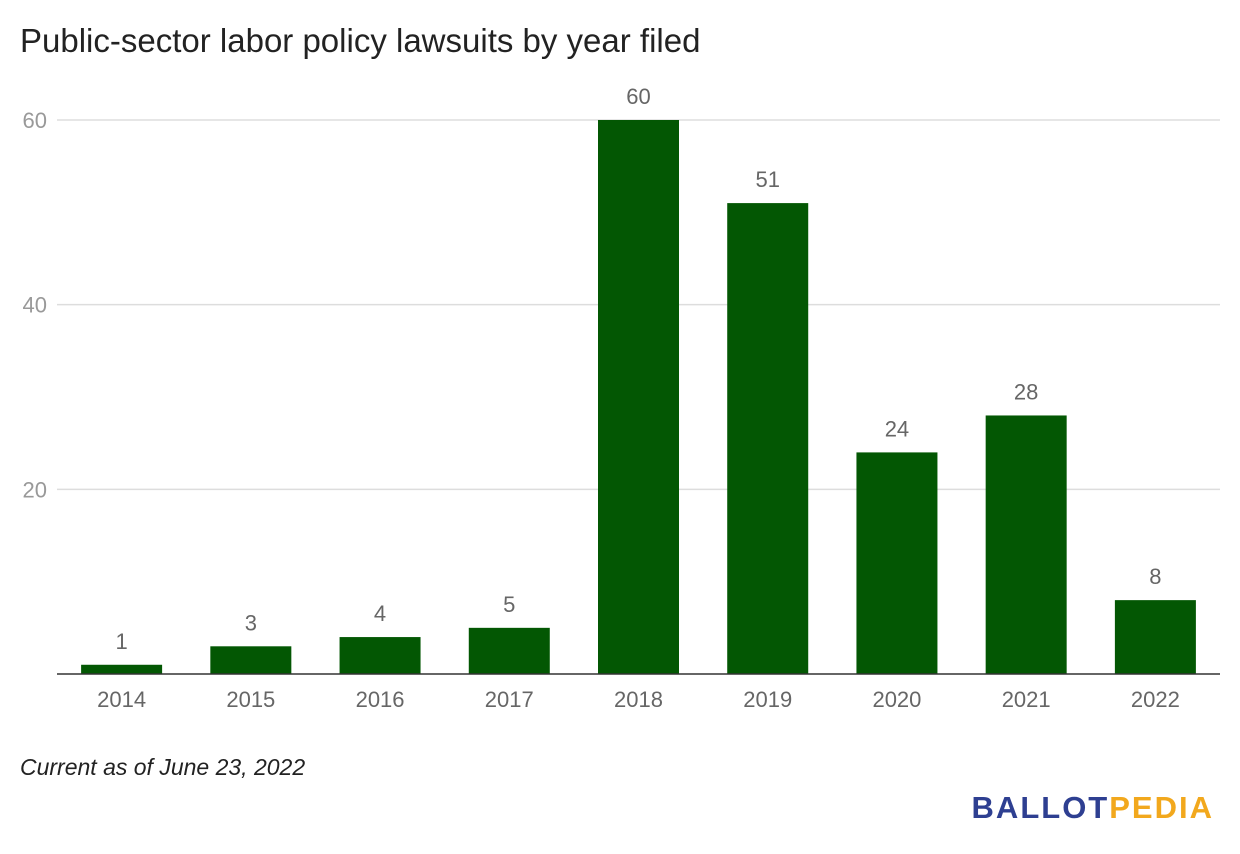 Image resolution: width=1240 pixels, height=854 pixels. I want to click on y-axis-ticks: 20 40 60, so click(35, 305).